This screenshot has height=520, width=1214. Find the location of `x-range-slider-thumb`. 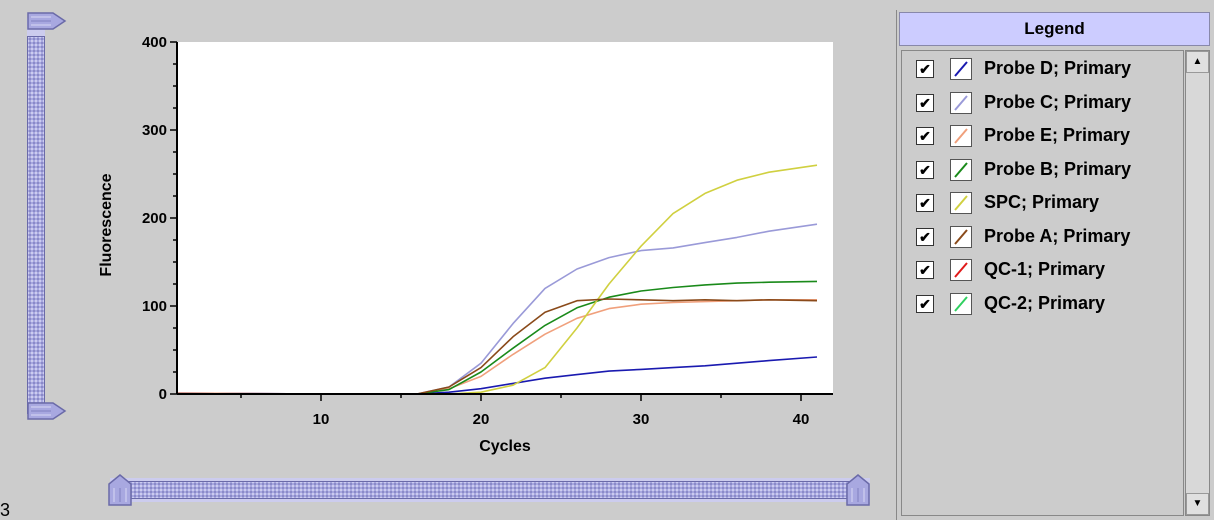

x-range-slider-thumb is located at coordinates (490, 490).